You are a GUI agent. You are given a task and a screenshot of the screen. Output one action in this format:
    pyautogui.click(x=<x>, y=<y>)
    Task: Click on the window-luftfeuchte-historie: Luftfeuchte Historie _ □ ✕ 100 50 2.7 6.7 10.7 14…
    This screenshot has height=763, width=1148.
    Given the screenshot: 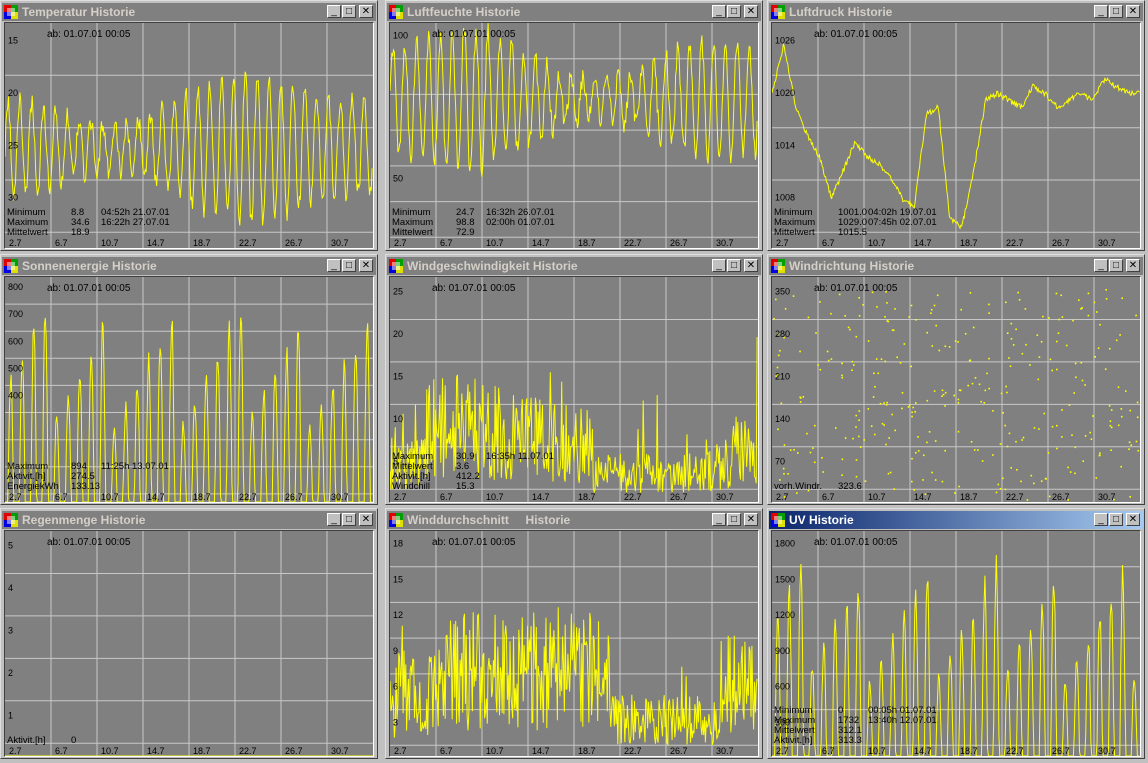 What is the action you would take?
    pyautogui.click(x=574, y=125)
    